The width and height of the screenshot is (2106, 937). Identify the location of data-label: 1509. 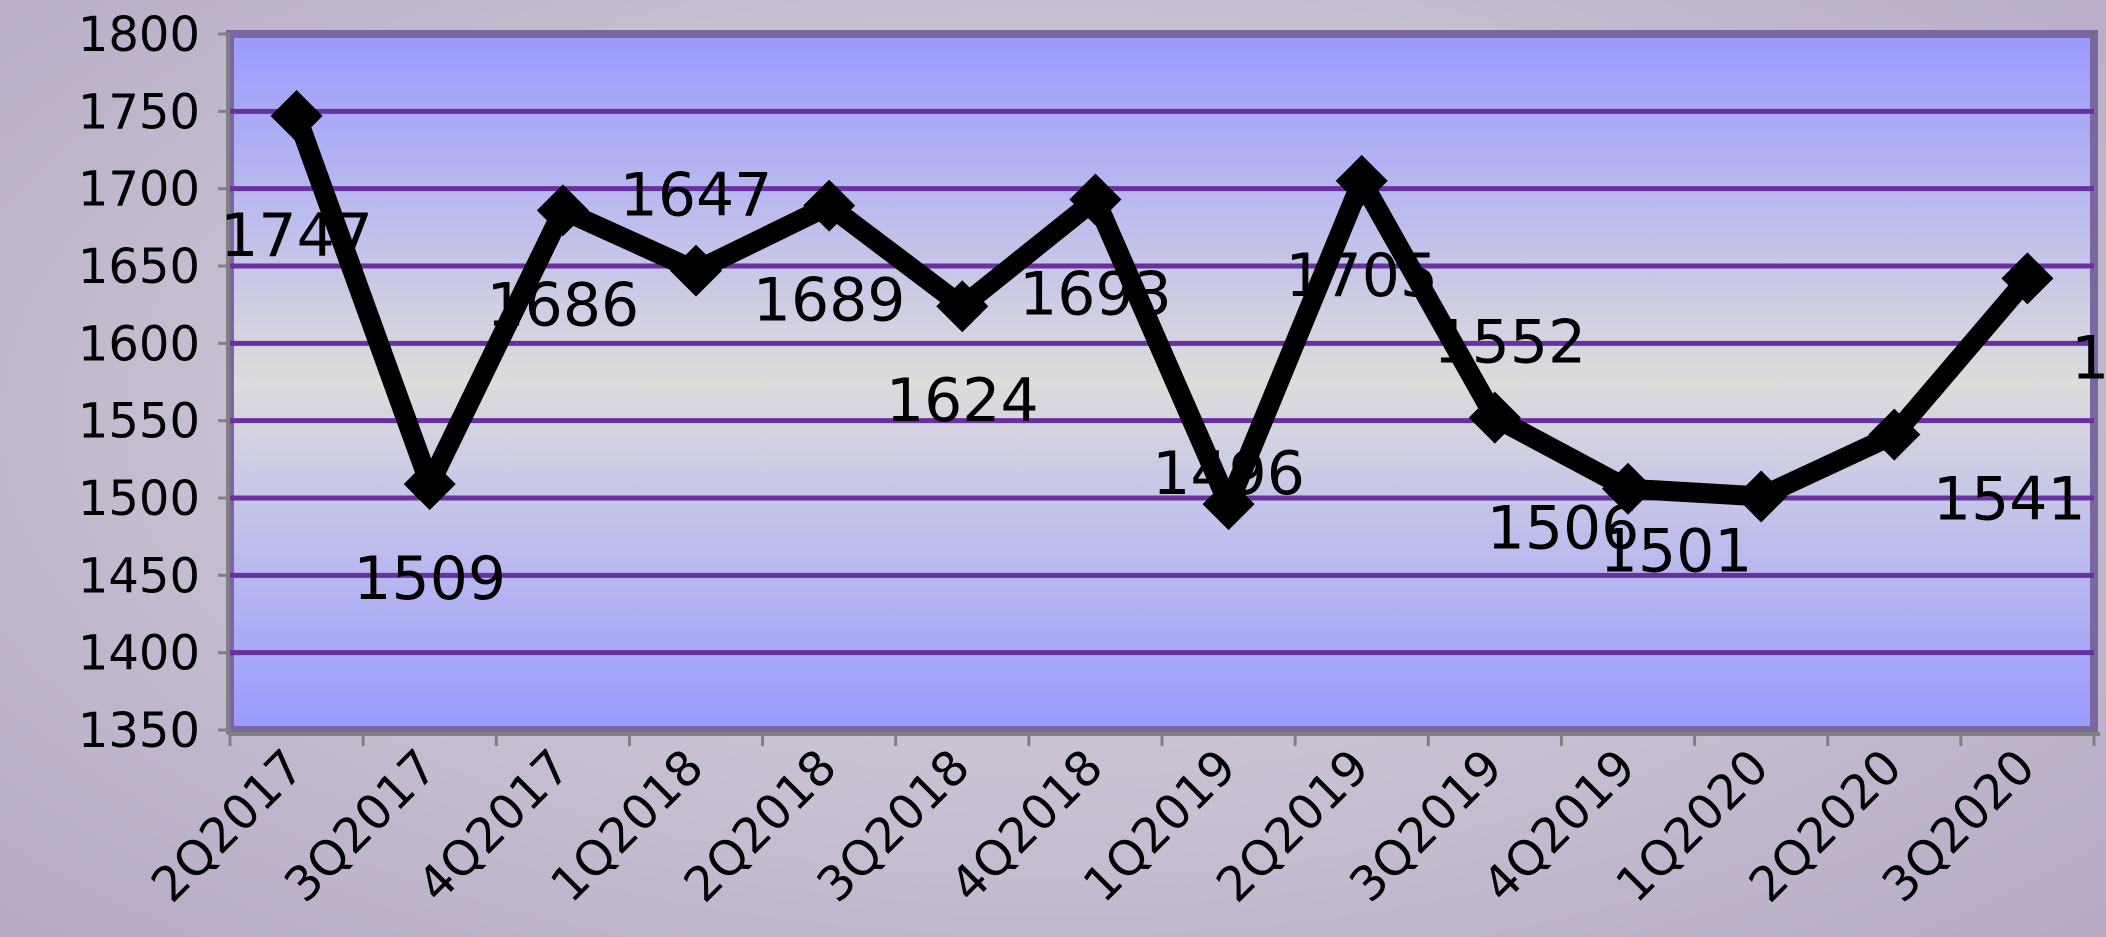
(429, 579).